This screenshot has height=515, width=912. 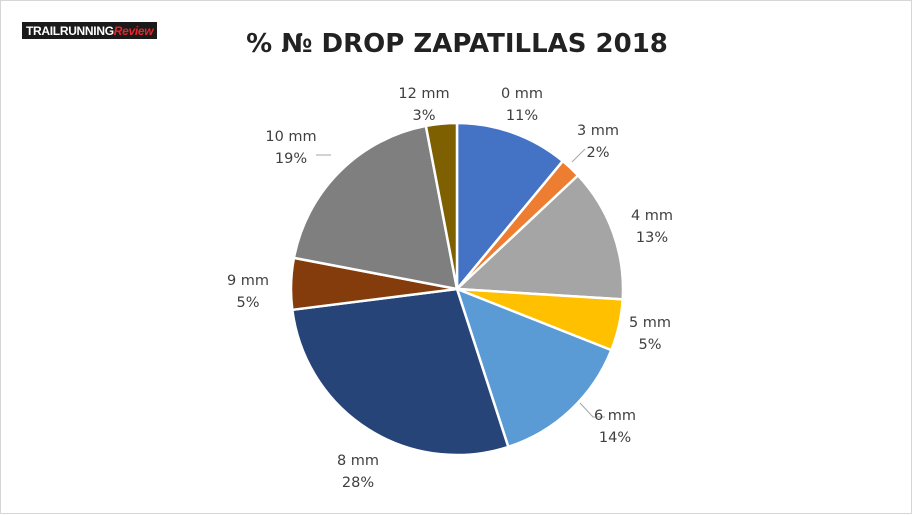 What do you see at coordinates (290, 148) in the screenshot?
I see `slice-label-10-mm: 10 mm 19%` at bounding box center [290, 148].